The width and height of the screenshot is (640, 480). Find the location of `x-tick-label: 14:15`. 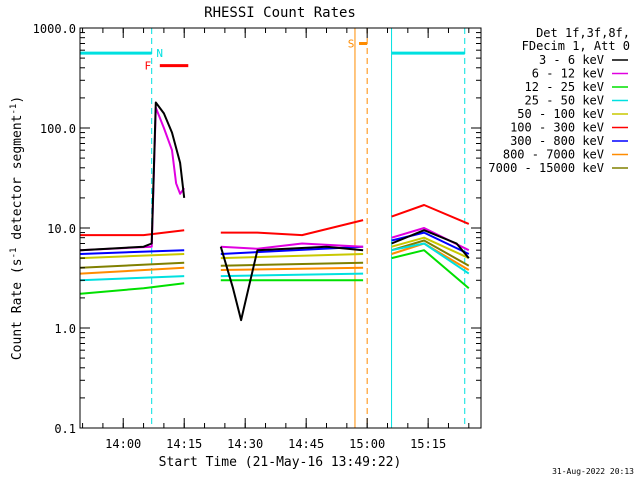

x-tick-label: 14:15 is located at coordinates (184, 444).